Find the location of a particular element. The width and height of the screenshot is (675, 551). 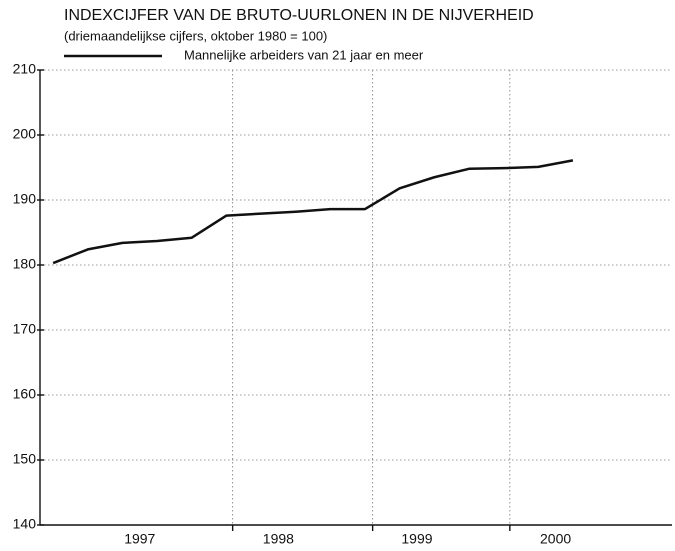

y-tick-label: 160 is located at coordinates (25, 394).